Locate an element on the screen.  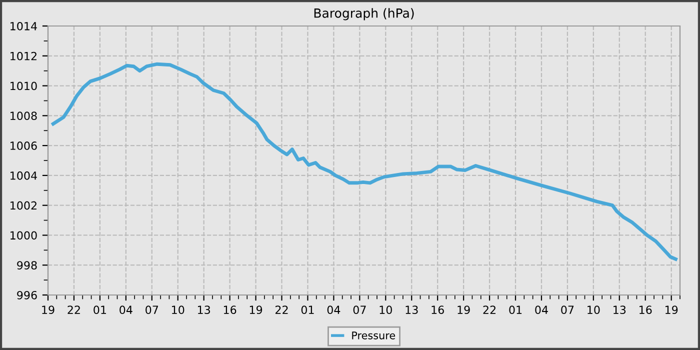
y-tick-label: 1004 is located at coordinates (23, 175).